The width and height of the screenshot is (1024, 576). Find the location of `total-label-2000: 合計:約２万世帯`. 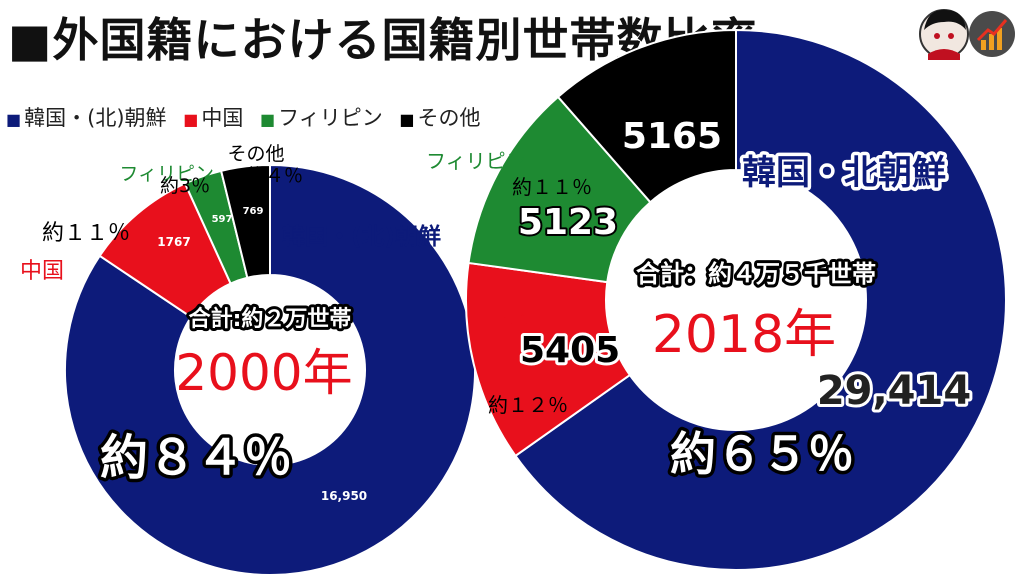

total-label-2000: 合計:約２万世帯 is located at coordinates (270, 319).